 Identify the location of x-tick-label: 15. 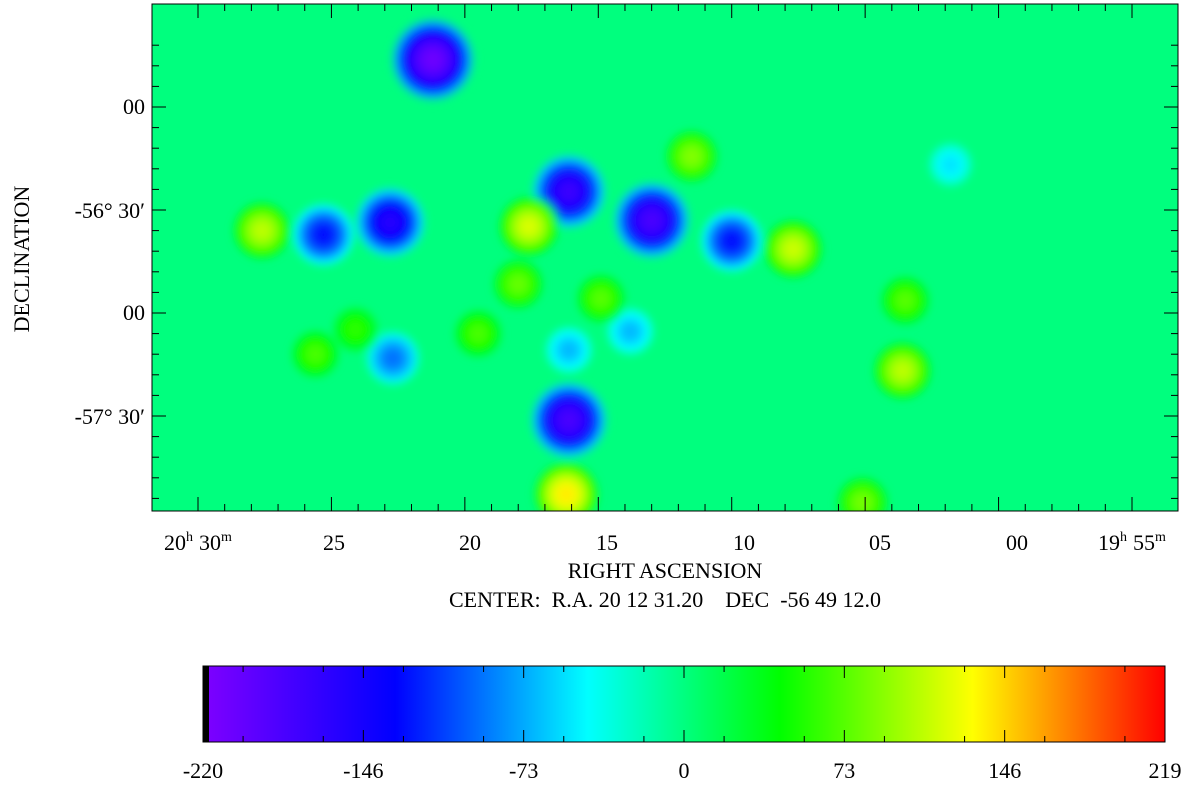
(607, 542).